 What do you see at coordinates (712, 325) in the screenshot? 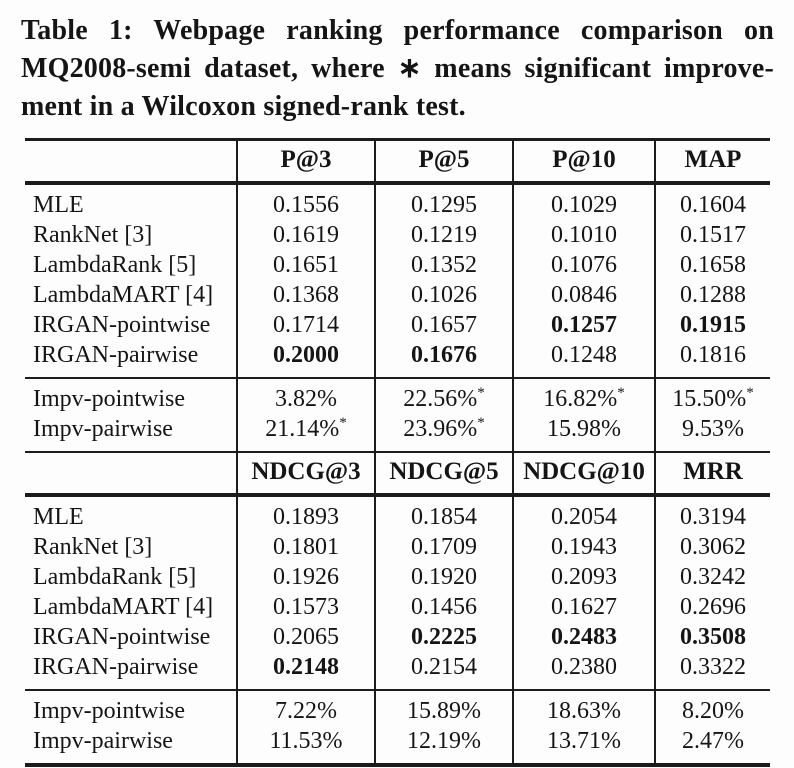
I see `metric-cell-best: 0.1915` at bounding box center [712, 325].